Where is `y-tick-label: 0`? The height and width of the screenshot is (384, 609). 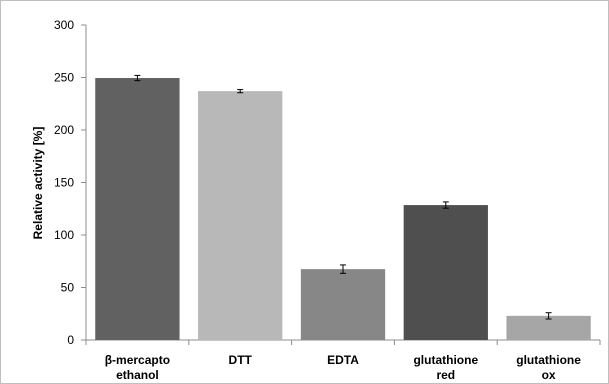 y-tick-label: 0 is located at coordinates (70, 340).